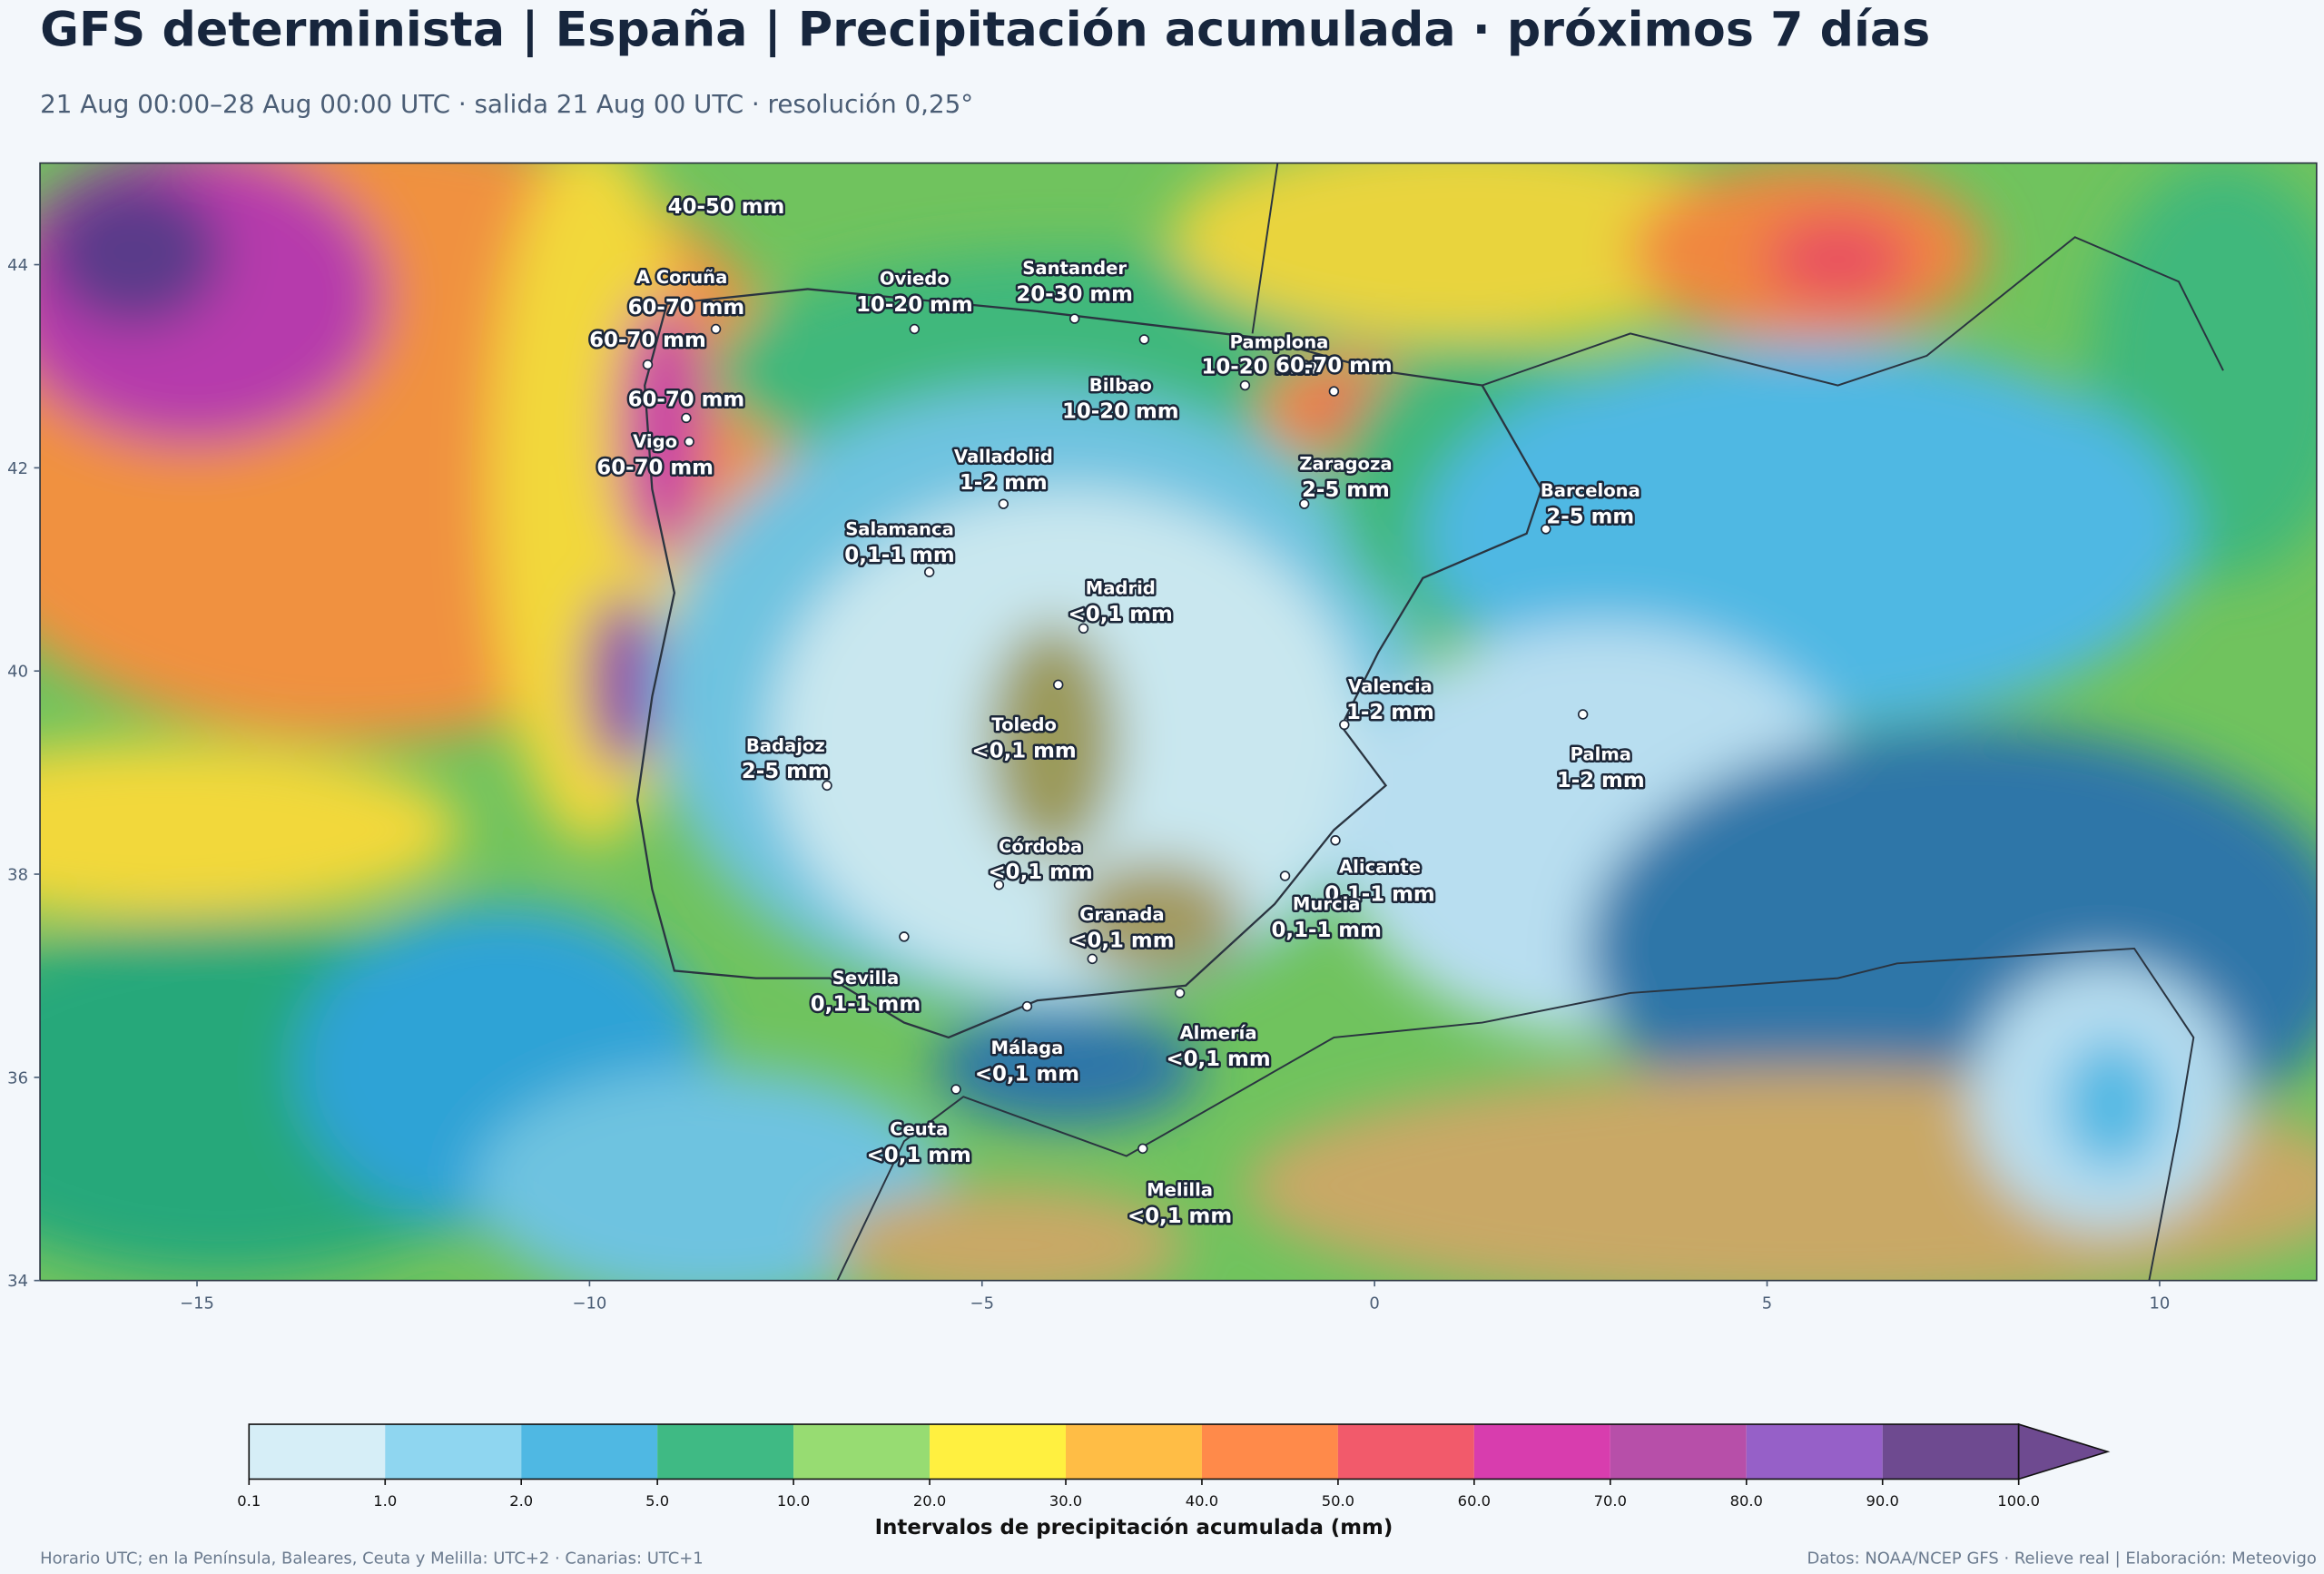 This screenshot has height=1574, width=2324. What do you see at coordinates (1217, 1033) in the screenshot?
I see `city-name: Almería` at bounding box center [1217, 1033].